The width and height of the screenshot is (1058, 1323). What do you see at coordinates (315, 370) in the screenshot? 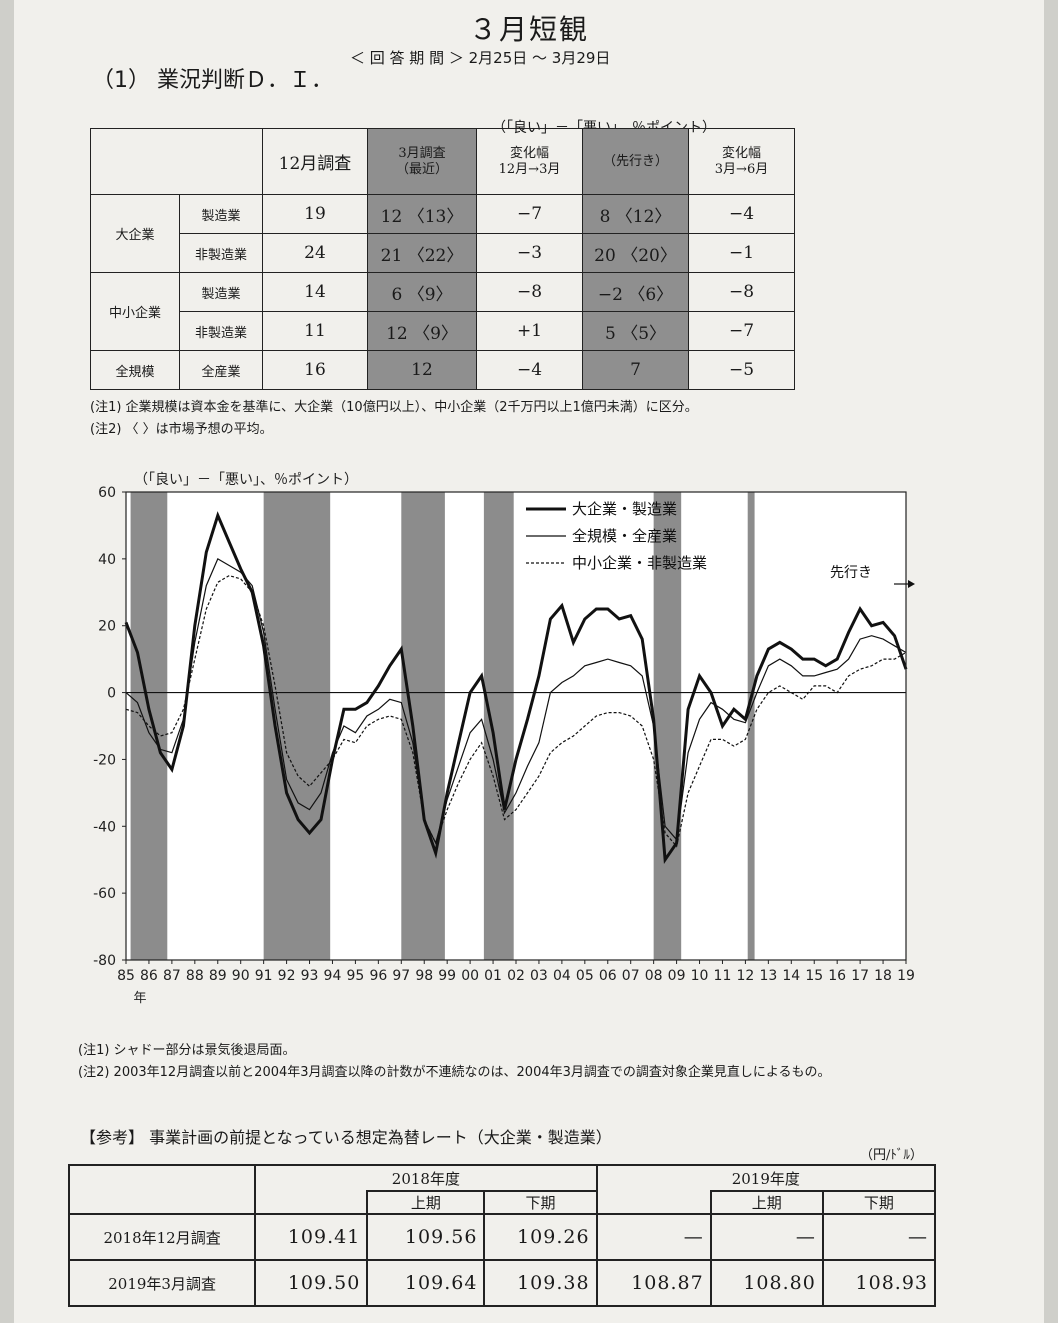
I see `value-dec: 16` at bounding box center [315, 370].